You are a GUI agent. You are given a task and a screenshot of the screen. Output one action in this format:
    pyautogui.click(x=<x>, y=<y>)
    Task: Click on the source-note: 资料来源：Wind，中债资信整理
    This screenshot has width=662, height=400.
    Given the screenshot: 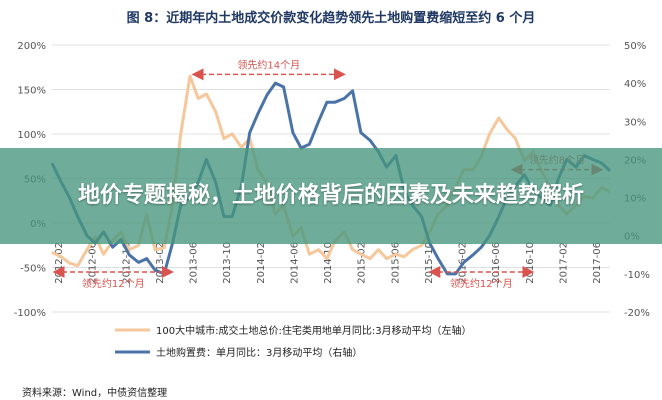 What is the action you would take?
    pyautogui.click(x=95, y=393)
    